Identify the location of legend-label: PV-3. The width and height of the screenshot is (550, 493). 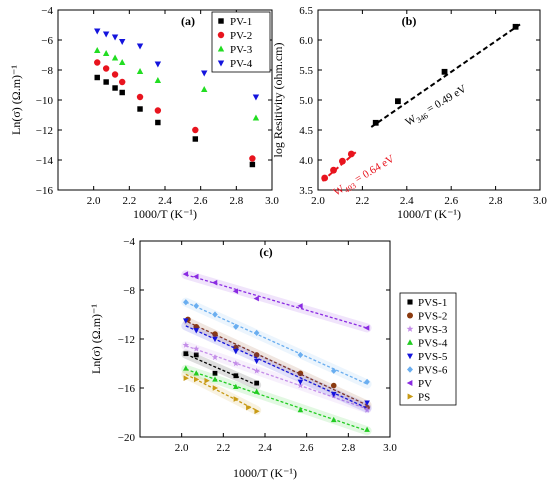
(241, 50).